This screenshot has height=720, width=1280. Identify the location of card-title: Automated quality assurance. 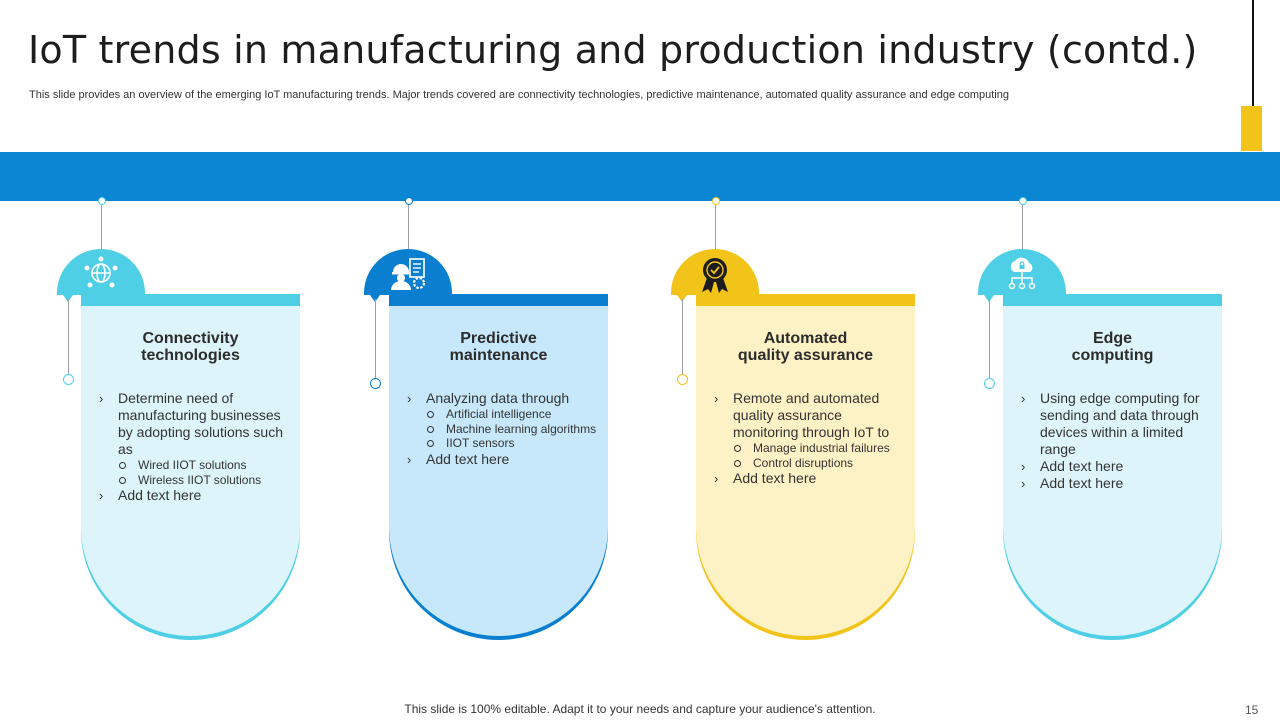
(805, 347).